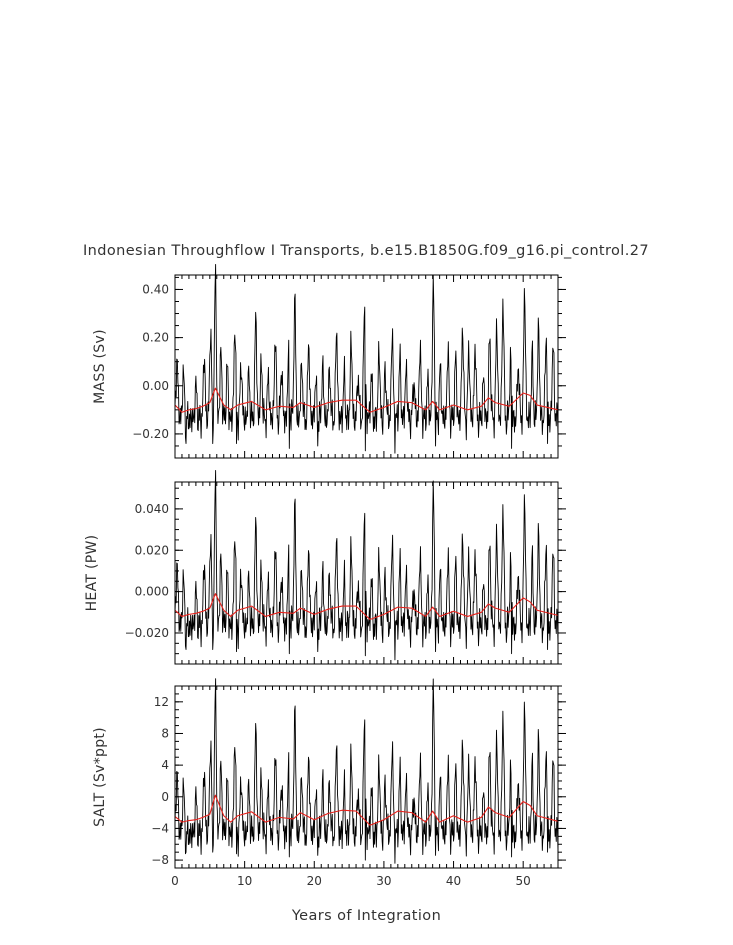 The width and height of the screenshot is (733, 945). I want to click on mass-ytick-label: 0.40, so click(155, 289).